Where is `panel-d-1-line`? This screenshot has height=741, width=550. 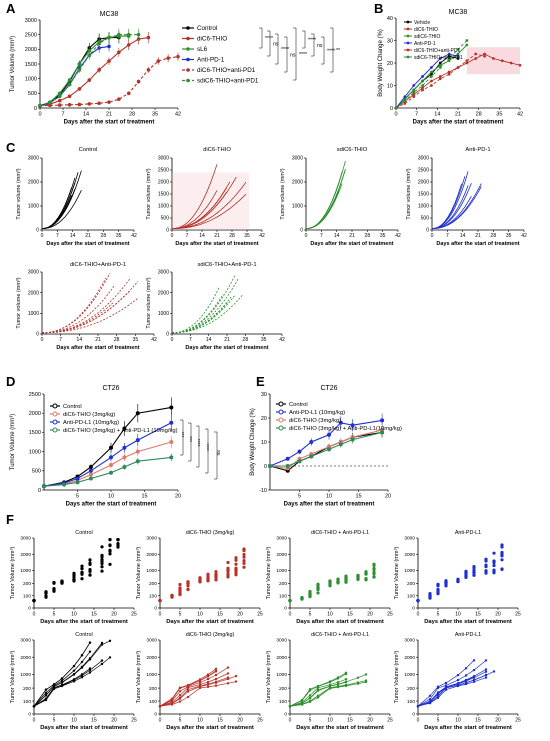
panel-d-1-line is located at coordinates (107, 464).